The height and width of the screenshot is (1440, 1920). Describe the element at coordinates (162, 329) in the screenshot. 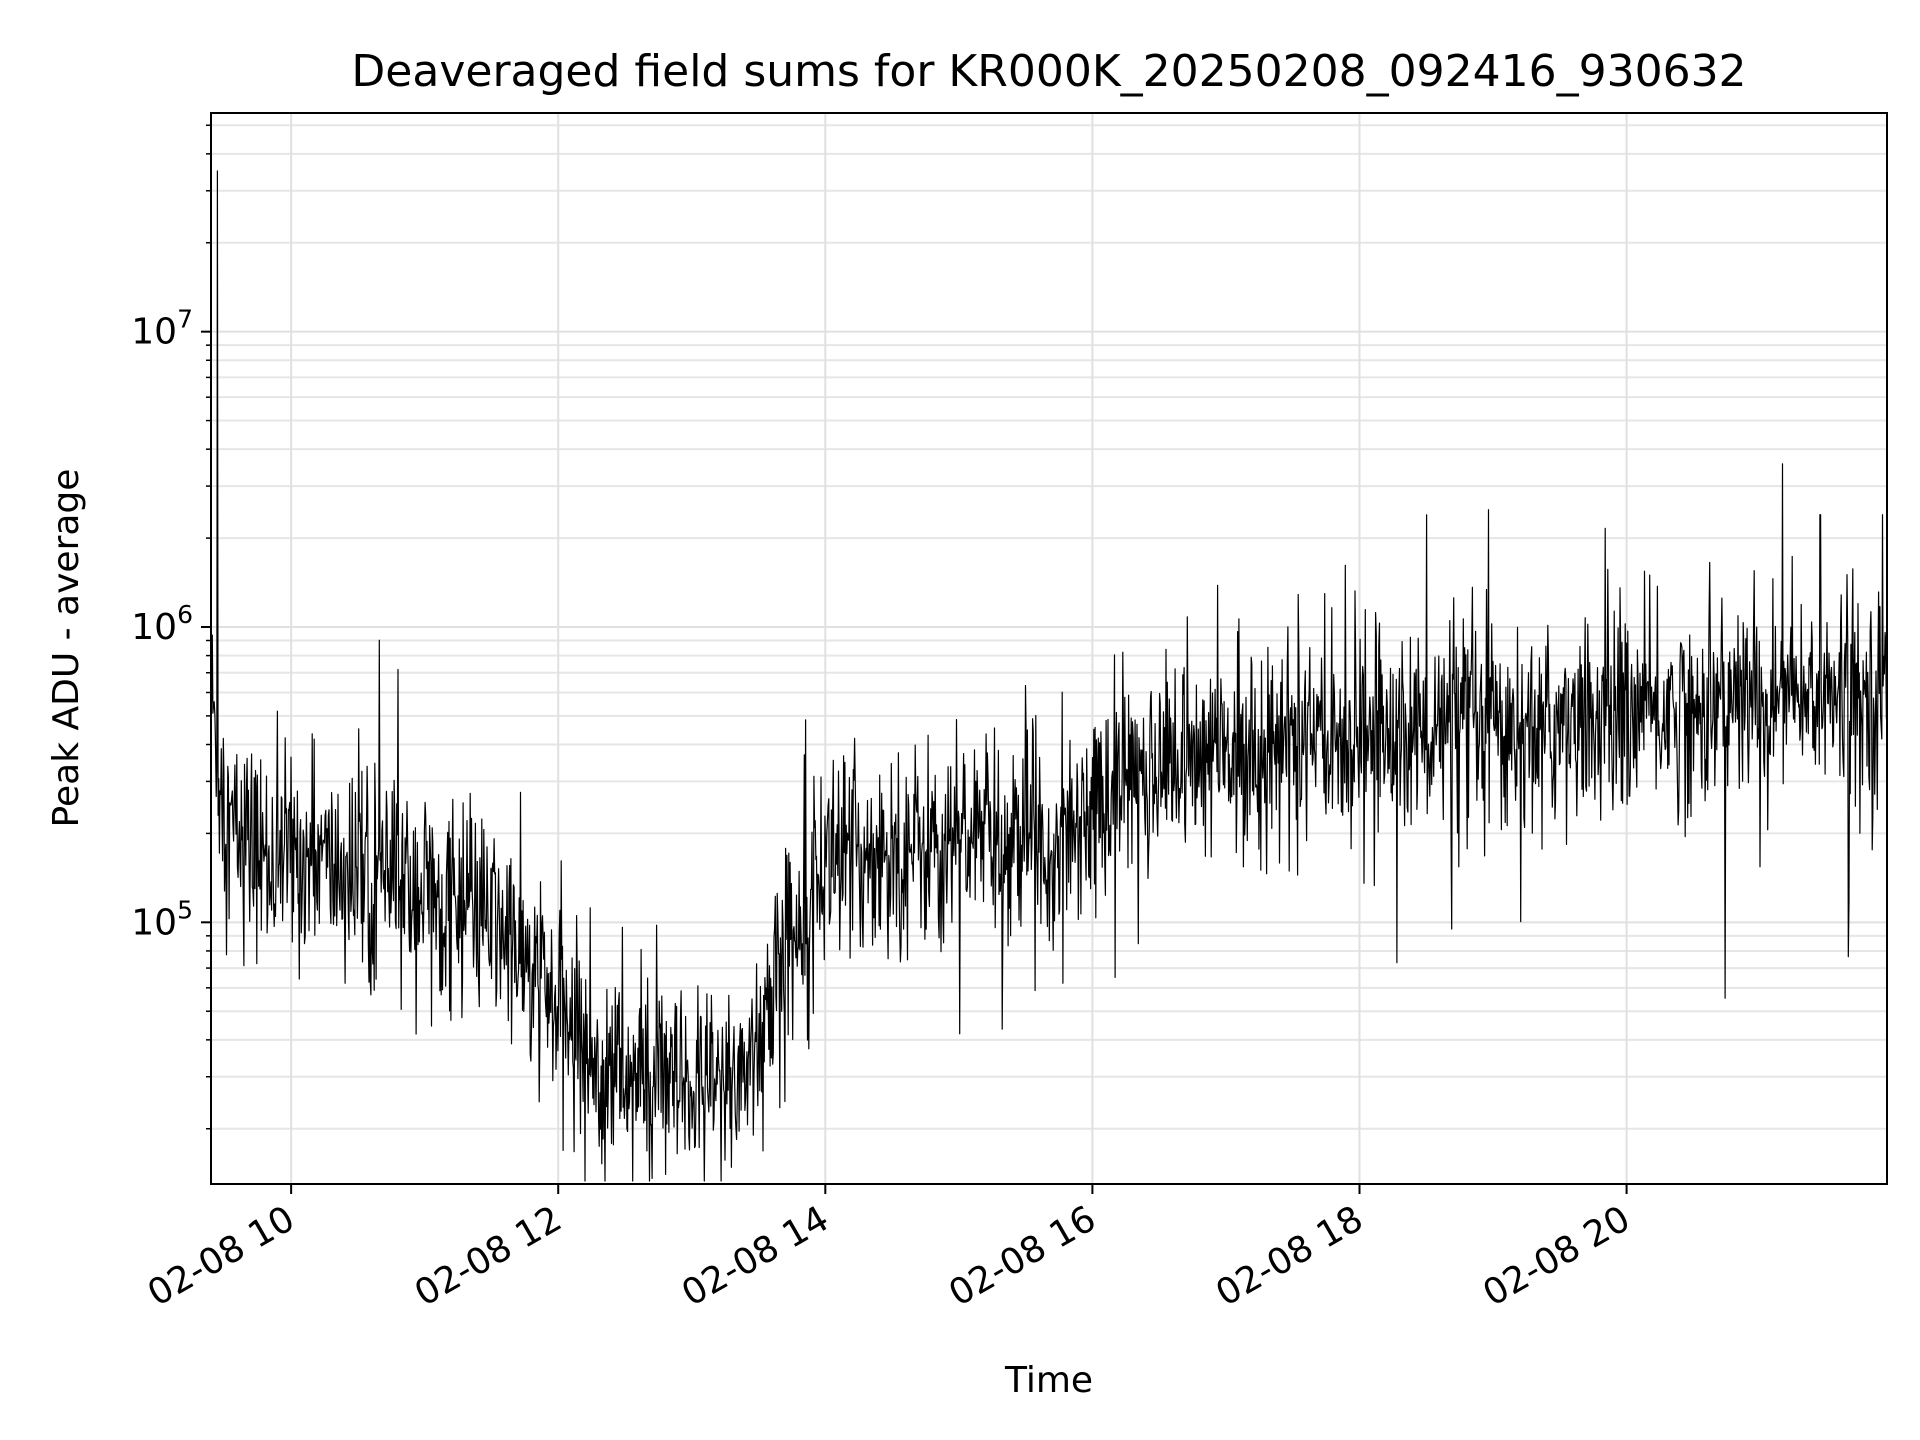

I see `y-tick-label: 10⁷` at that location.